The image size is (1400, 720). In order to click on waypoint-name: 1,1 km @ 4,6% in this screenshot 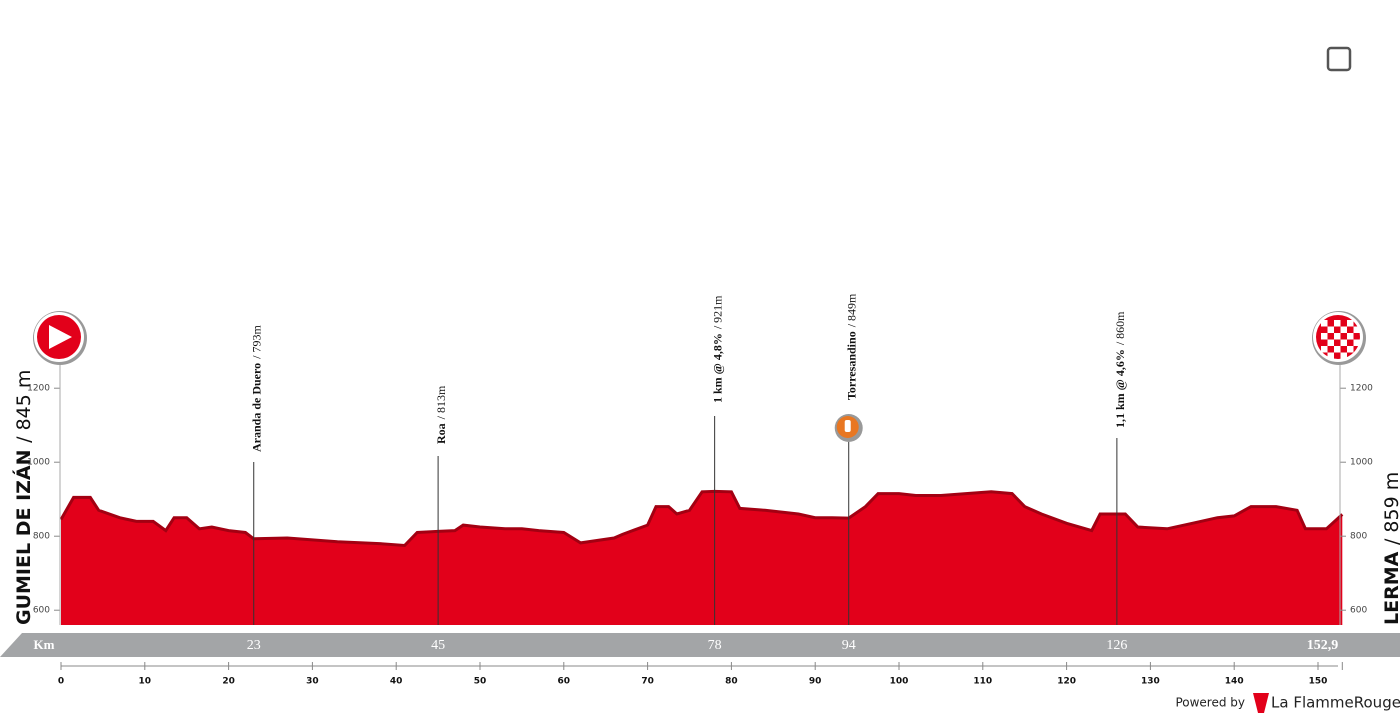, I will do `click(1120, 388)`.